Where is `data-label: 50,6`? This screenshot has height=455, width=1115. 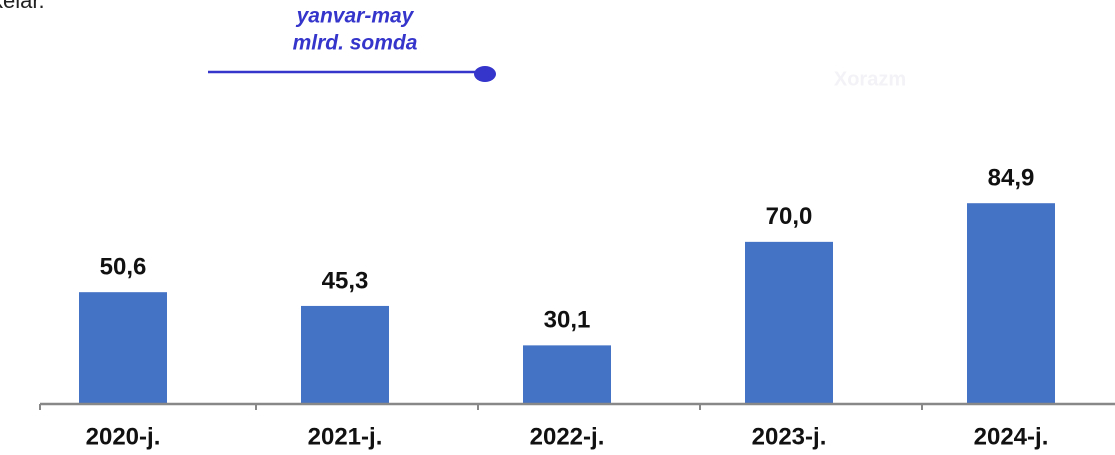
data-label: 50,6 is located at coordinates (123, 267).